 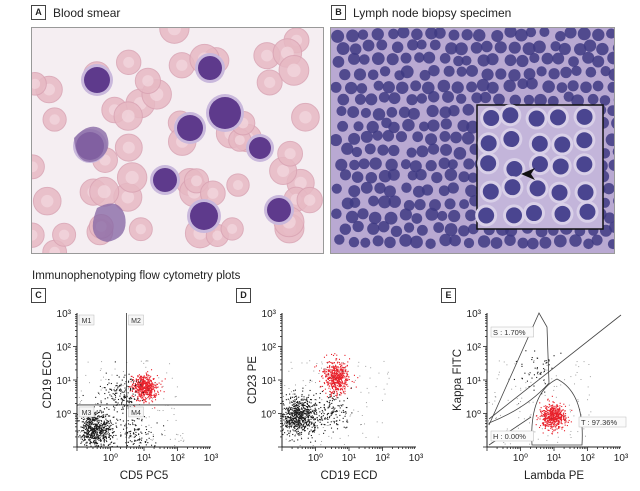 I want to click on x-tick-label: 10², so click(x=587, y=458).